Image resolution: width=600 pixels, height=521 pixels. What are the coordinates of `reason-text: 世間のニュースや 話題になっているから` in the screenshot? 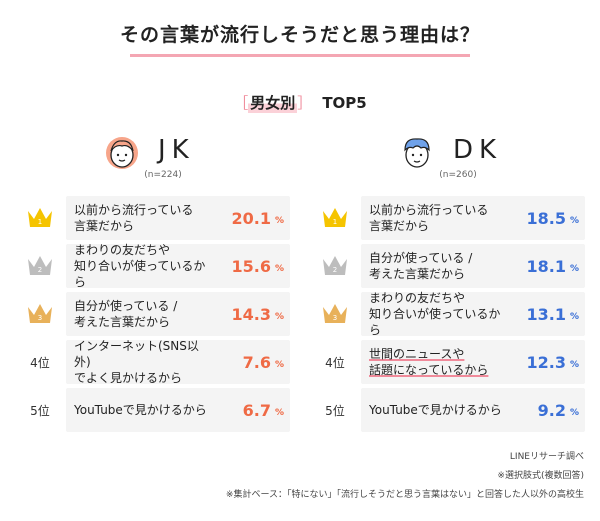 It's located at (429, 362).